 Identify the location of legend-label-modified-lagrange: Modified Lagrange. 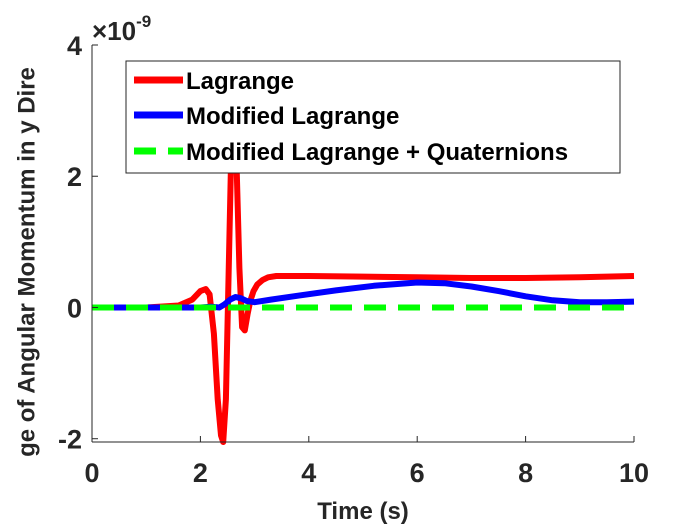
(292, 116).